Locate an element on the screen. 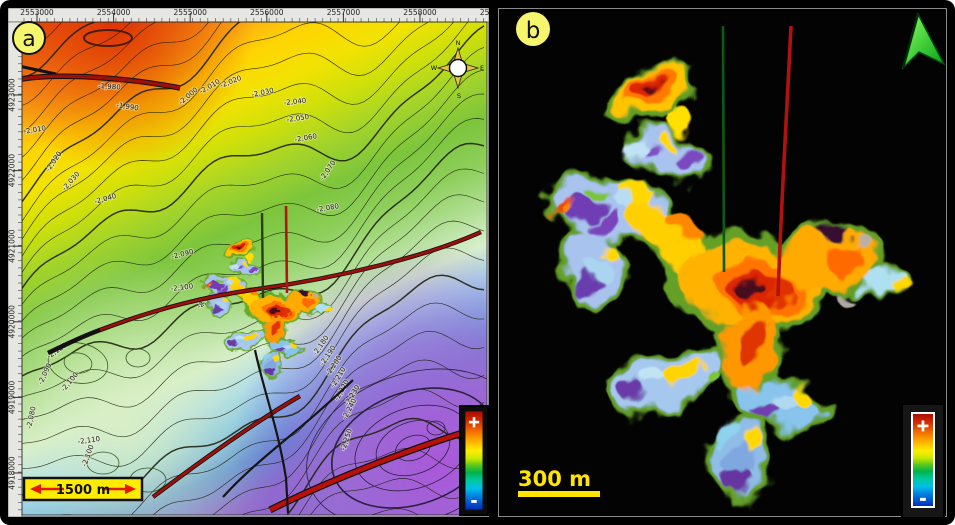 This screenshot has width=955, height=525. well-path-green is located at coordinates (262, 255).